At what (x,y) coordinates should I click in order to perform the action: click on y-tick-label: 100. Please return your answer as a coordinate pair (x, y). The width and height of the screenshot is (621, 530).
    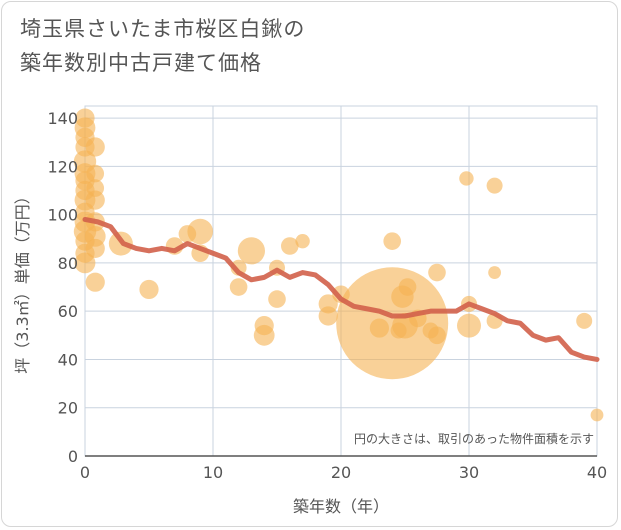
    Looking at the image, I should click on (62, 215).